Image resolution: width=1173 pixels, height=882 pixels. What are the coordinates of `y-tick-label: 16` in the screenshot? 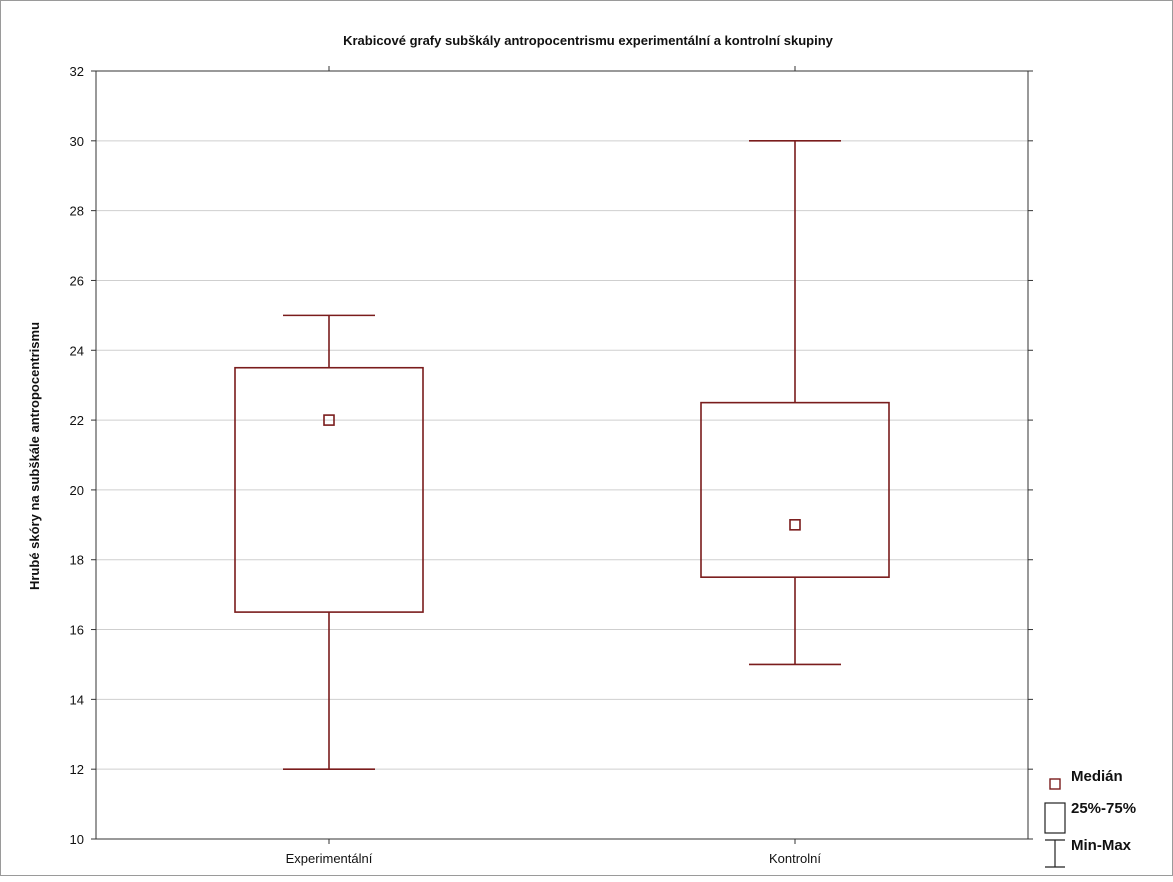 It's located at (77, 630).